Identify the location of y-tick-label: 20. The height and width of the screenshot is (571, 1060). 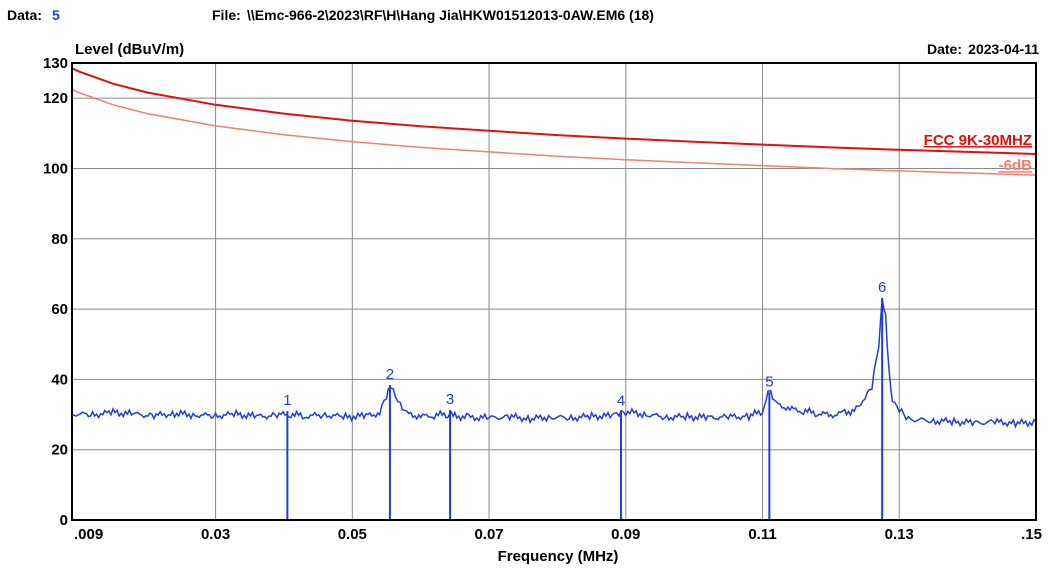
(59, 450).